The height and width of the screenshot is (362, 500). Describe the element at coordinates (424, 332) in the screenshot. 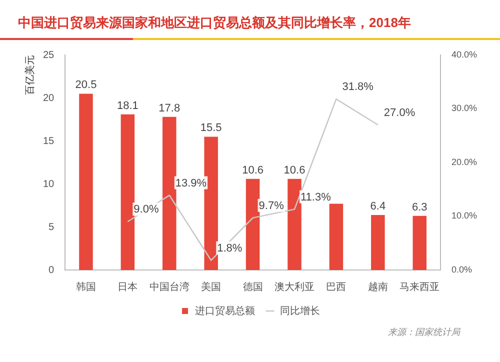

I see `source-note: 来源：国家统计局` at that location.